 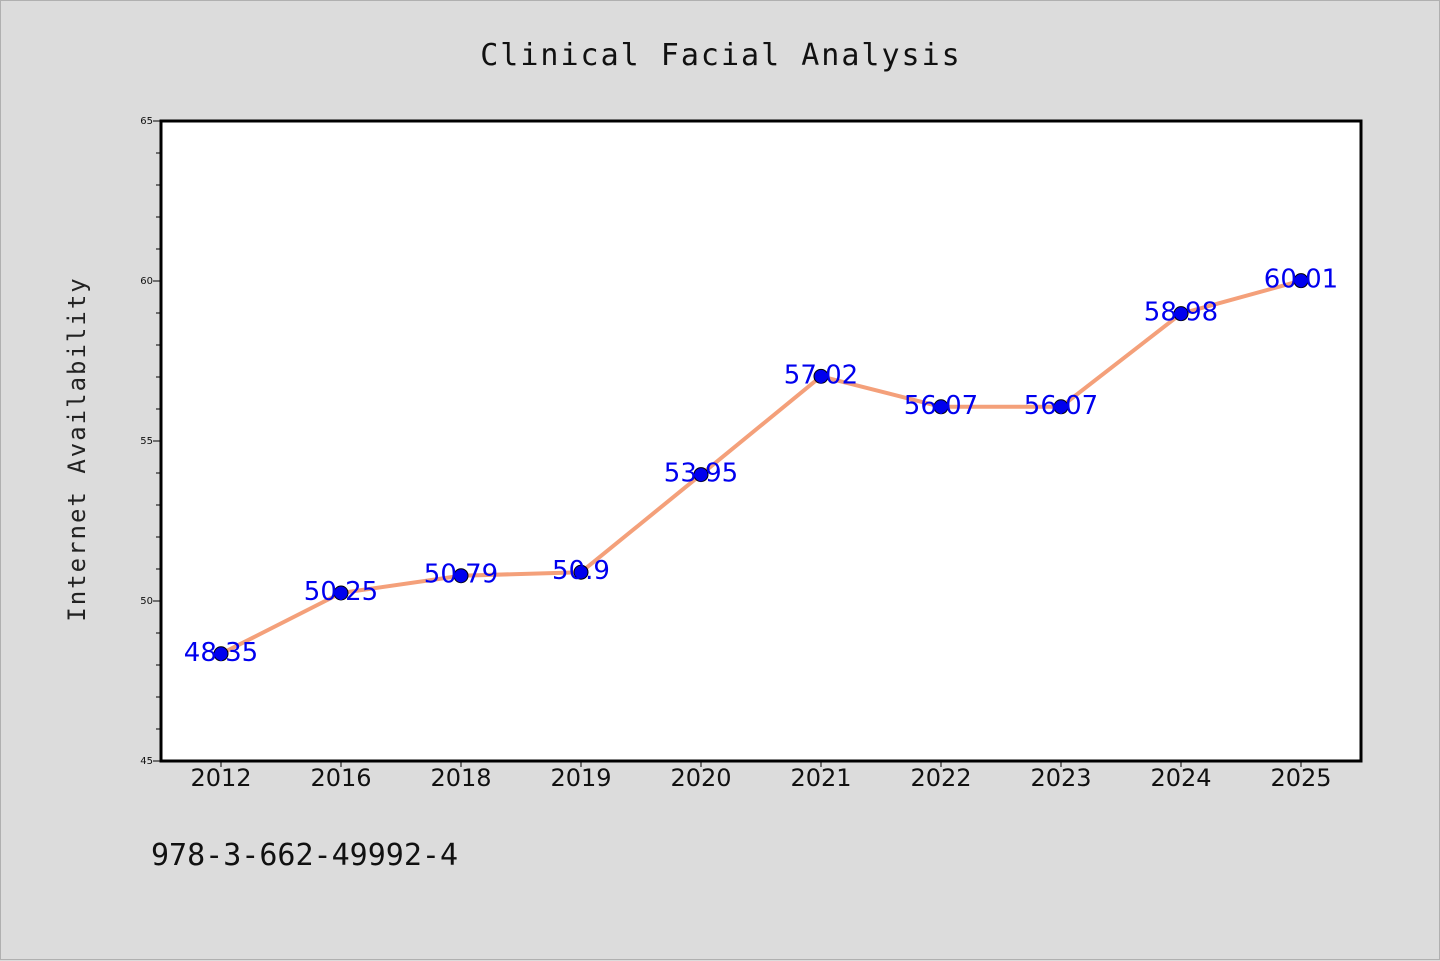 I want to click on x-tick-label: 2024, so click(x=1180, y=778).